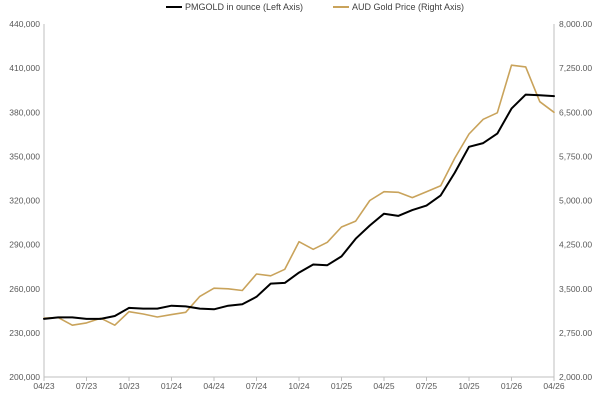  Describe the element at coordinates (87, 386) in the screenshot. I see `x-tick-label: 07/23` at that location.